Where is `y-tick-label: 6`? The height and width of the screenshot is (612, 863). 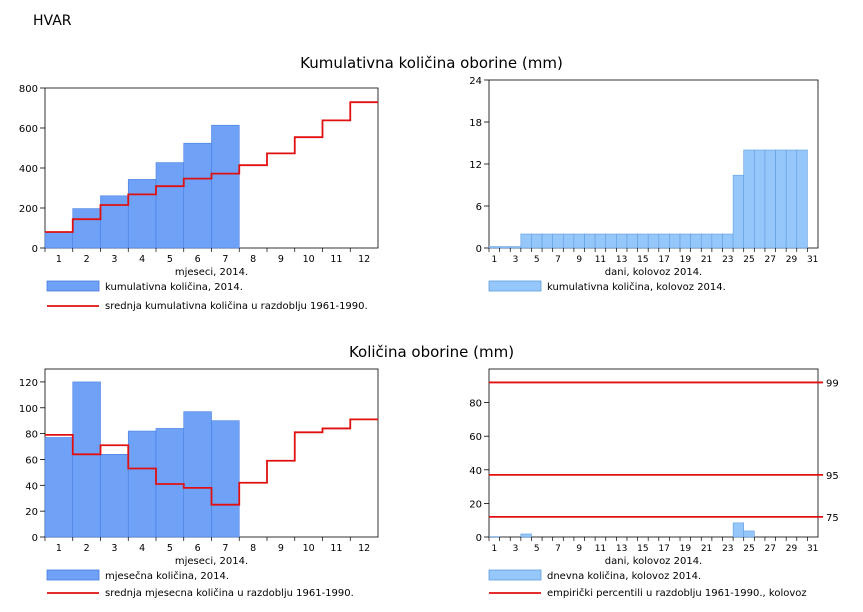 y-tick-label: 6 is located at coordinates (479, 207).